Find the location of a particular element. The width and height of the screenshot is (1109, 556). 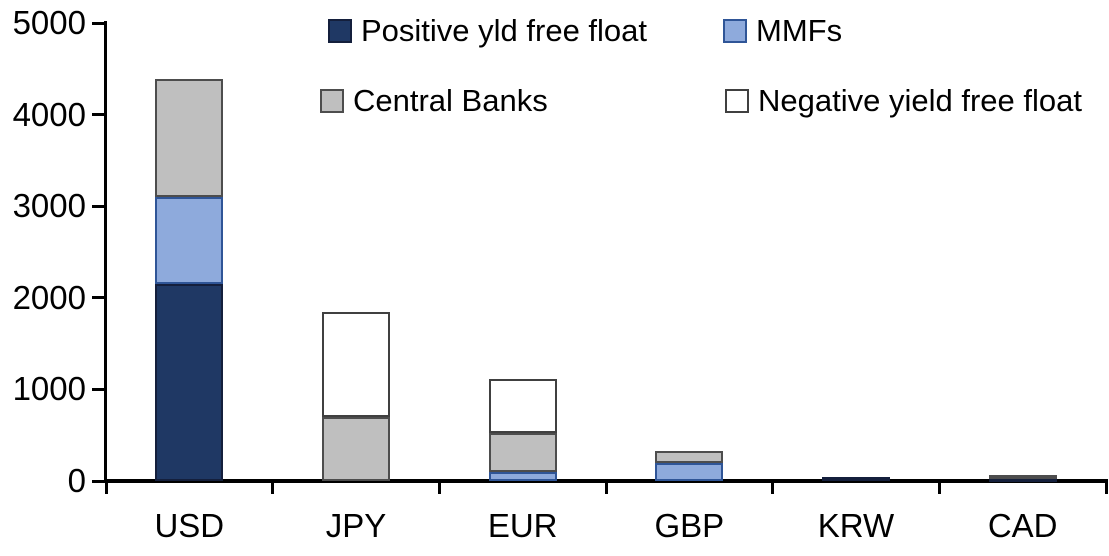

legend-item-mmfs: MMFs is located at coordinates (782, 31).